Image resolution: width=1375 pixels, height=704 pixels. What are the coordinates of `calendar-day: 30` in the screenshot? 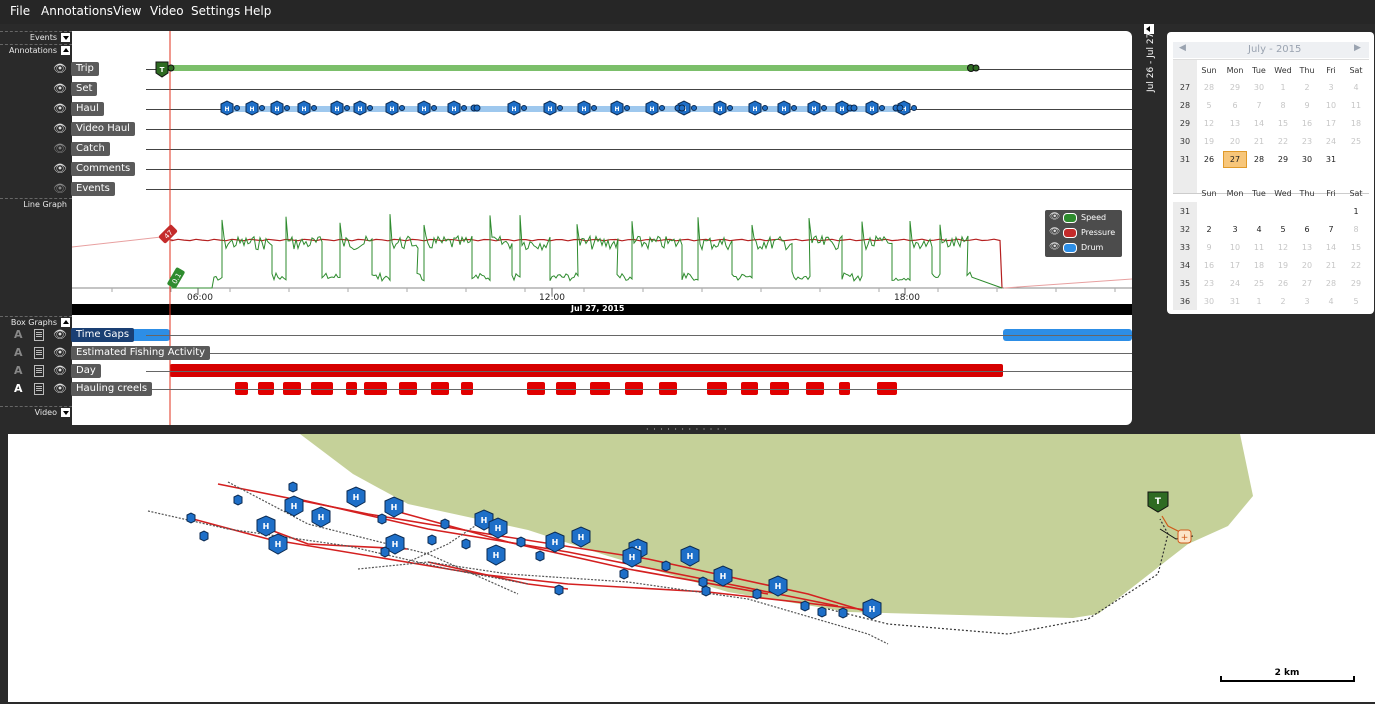 It's located at (1259, 87).